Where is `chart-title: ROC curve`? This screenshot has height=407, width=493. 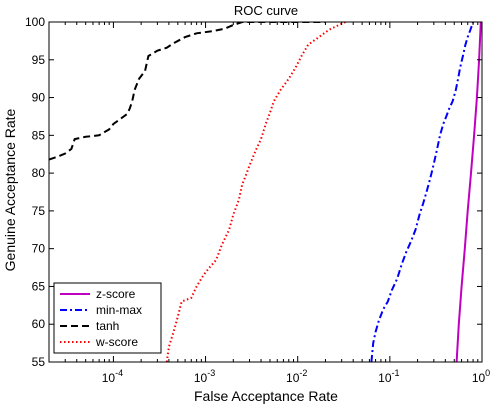
chart-title: ROC curve is located at coordinates (266, 10).